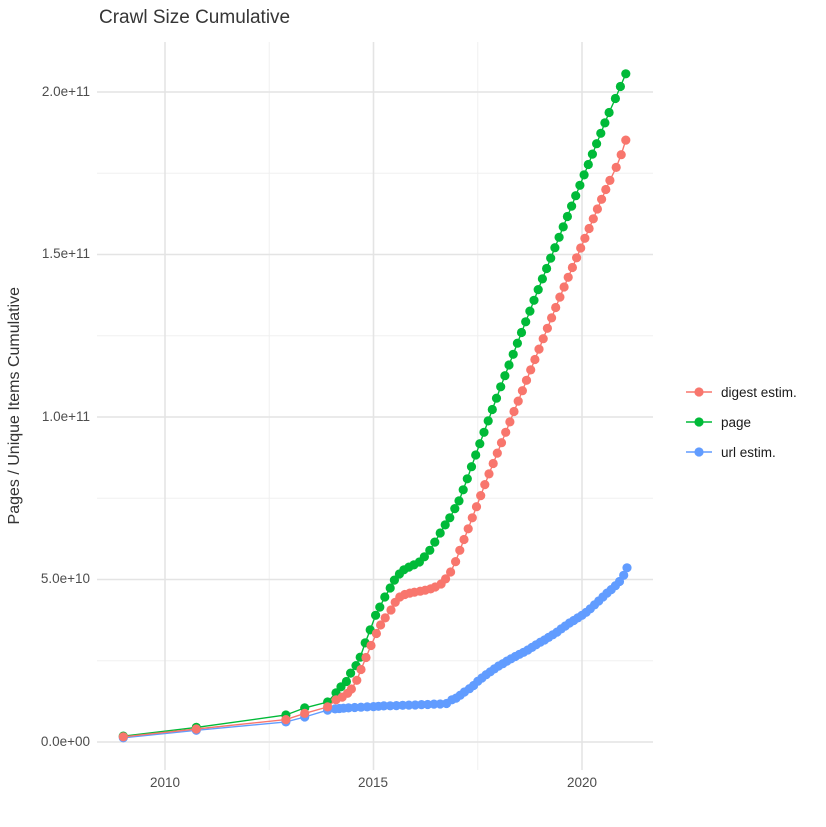 The width and height of the screenshot is (826, 827). What do you see at coordinates (748, 452) in the screenshot?
I see `legend-label: url estim.` at bounding box center [748, 452].